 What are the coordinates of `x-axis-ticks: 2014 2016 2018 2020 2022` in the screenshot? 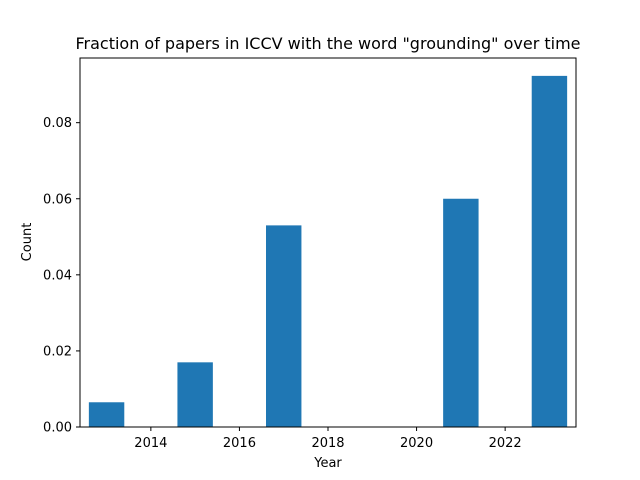 It's located at (328, 439).